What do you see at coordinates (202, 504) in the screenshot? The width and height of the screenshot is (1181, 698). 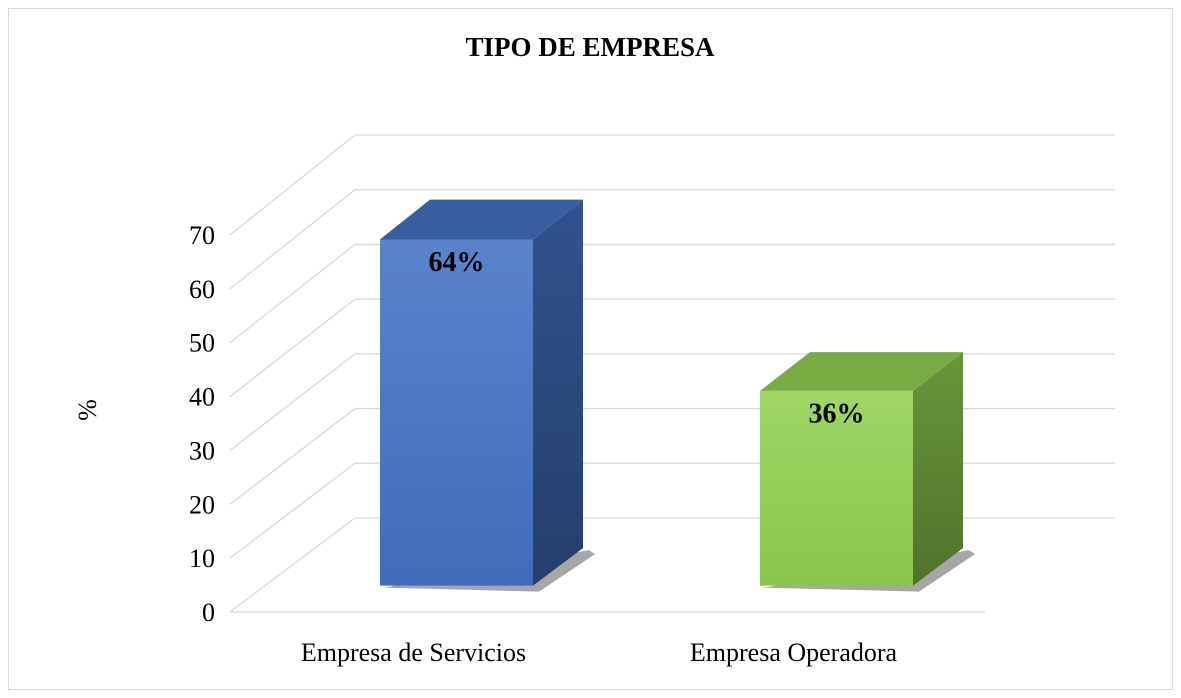 I see `y-tick-label: 20` at bounding box center [202, 504].